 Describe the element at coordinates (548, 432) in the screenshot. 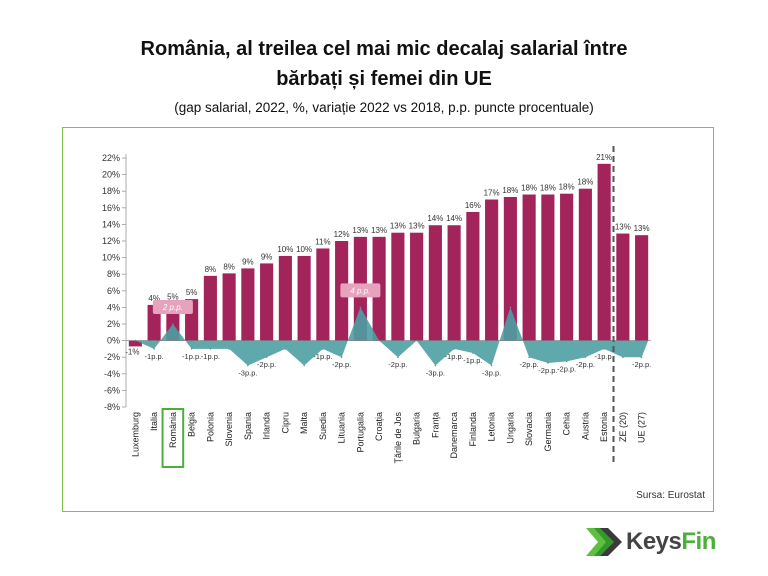

I see `category-label: Germania` at that location.